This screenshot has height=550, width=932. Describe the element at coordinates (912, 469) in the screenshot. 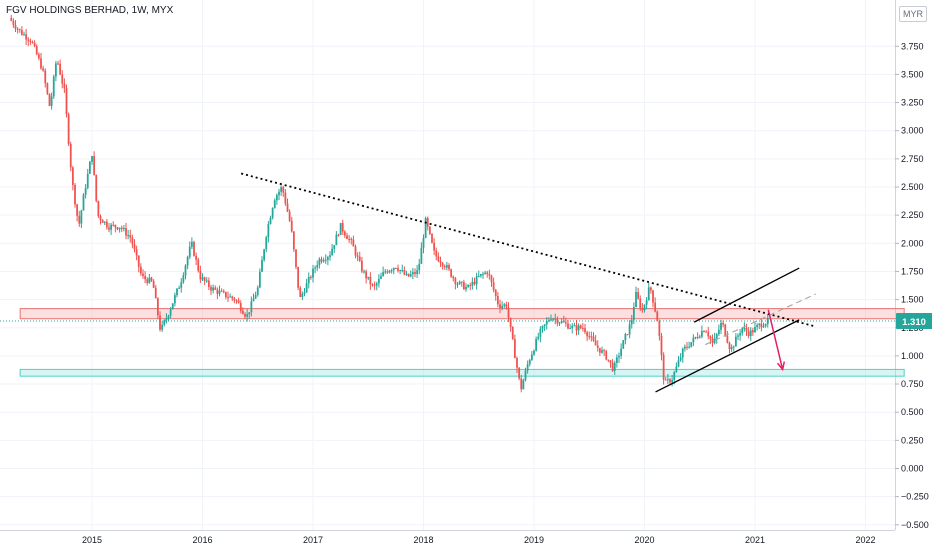

I see `y-tick-label: 0.000` at that location.